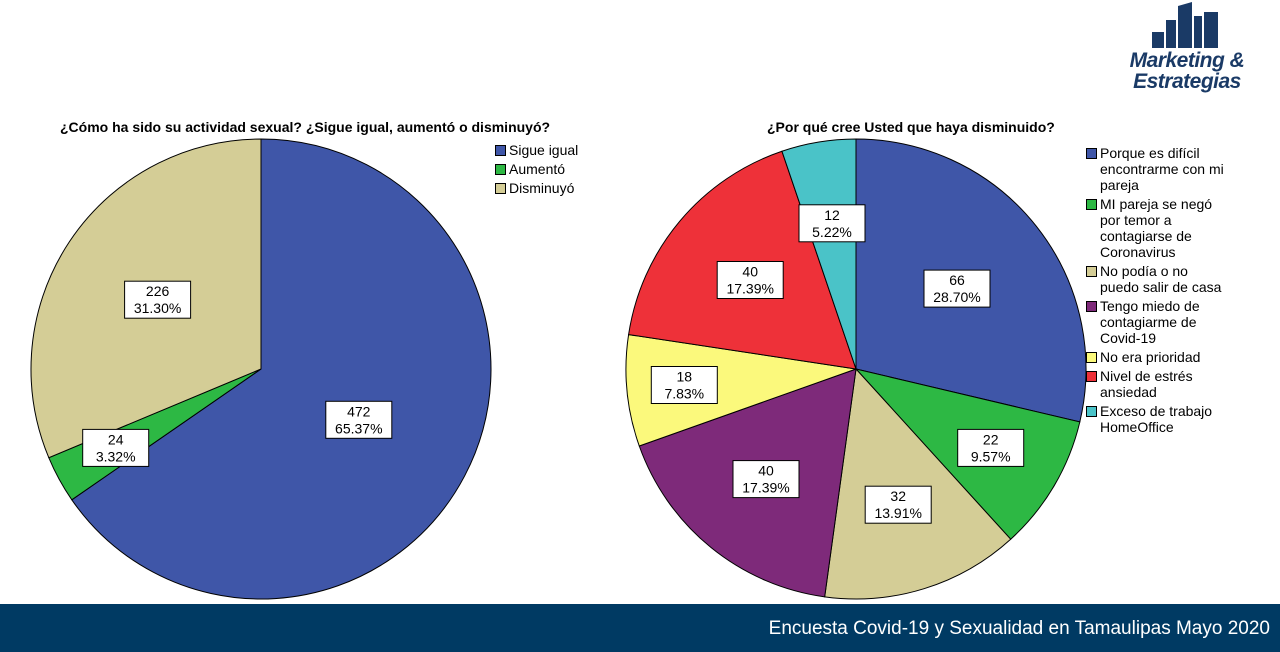  Describe the element at coordinates (1161, 279) in the screenshot. I see `chart-2-legend-label-3: No podía o no puedo salir de casa` at that location.